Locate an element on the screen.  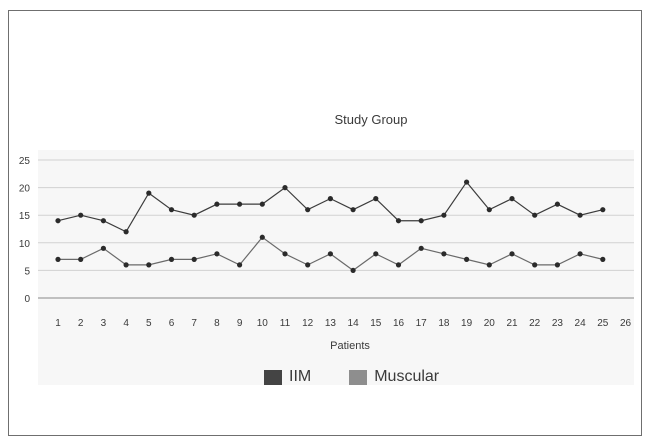
x-tick-label: 23 is located at coordinates (558, 323).